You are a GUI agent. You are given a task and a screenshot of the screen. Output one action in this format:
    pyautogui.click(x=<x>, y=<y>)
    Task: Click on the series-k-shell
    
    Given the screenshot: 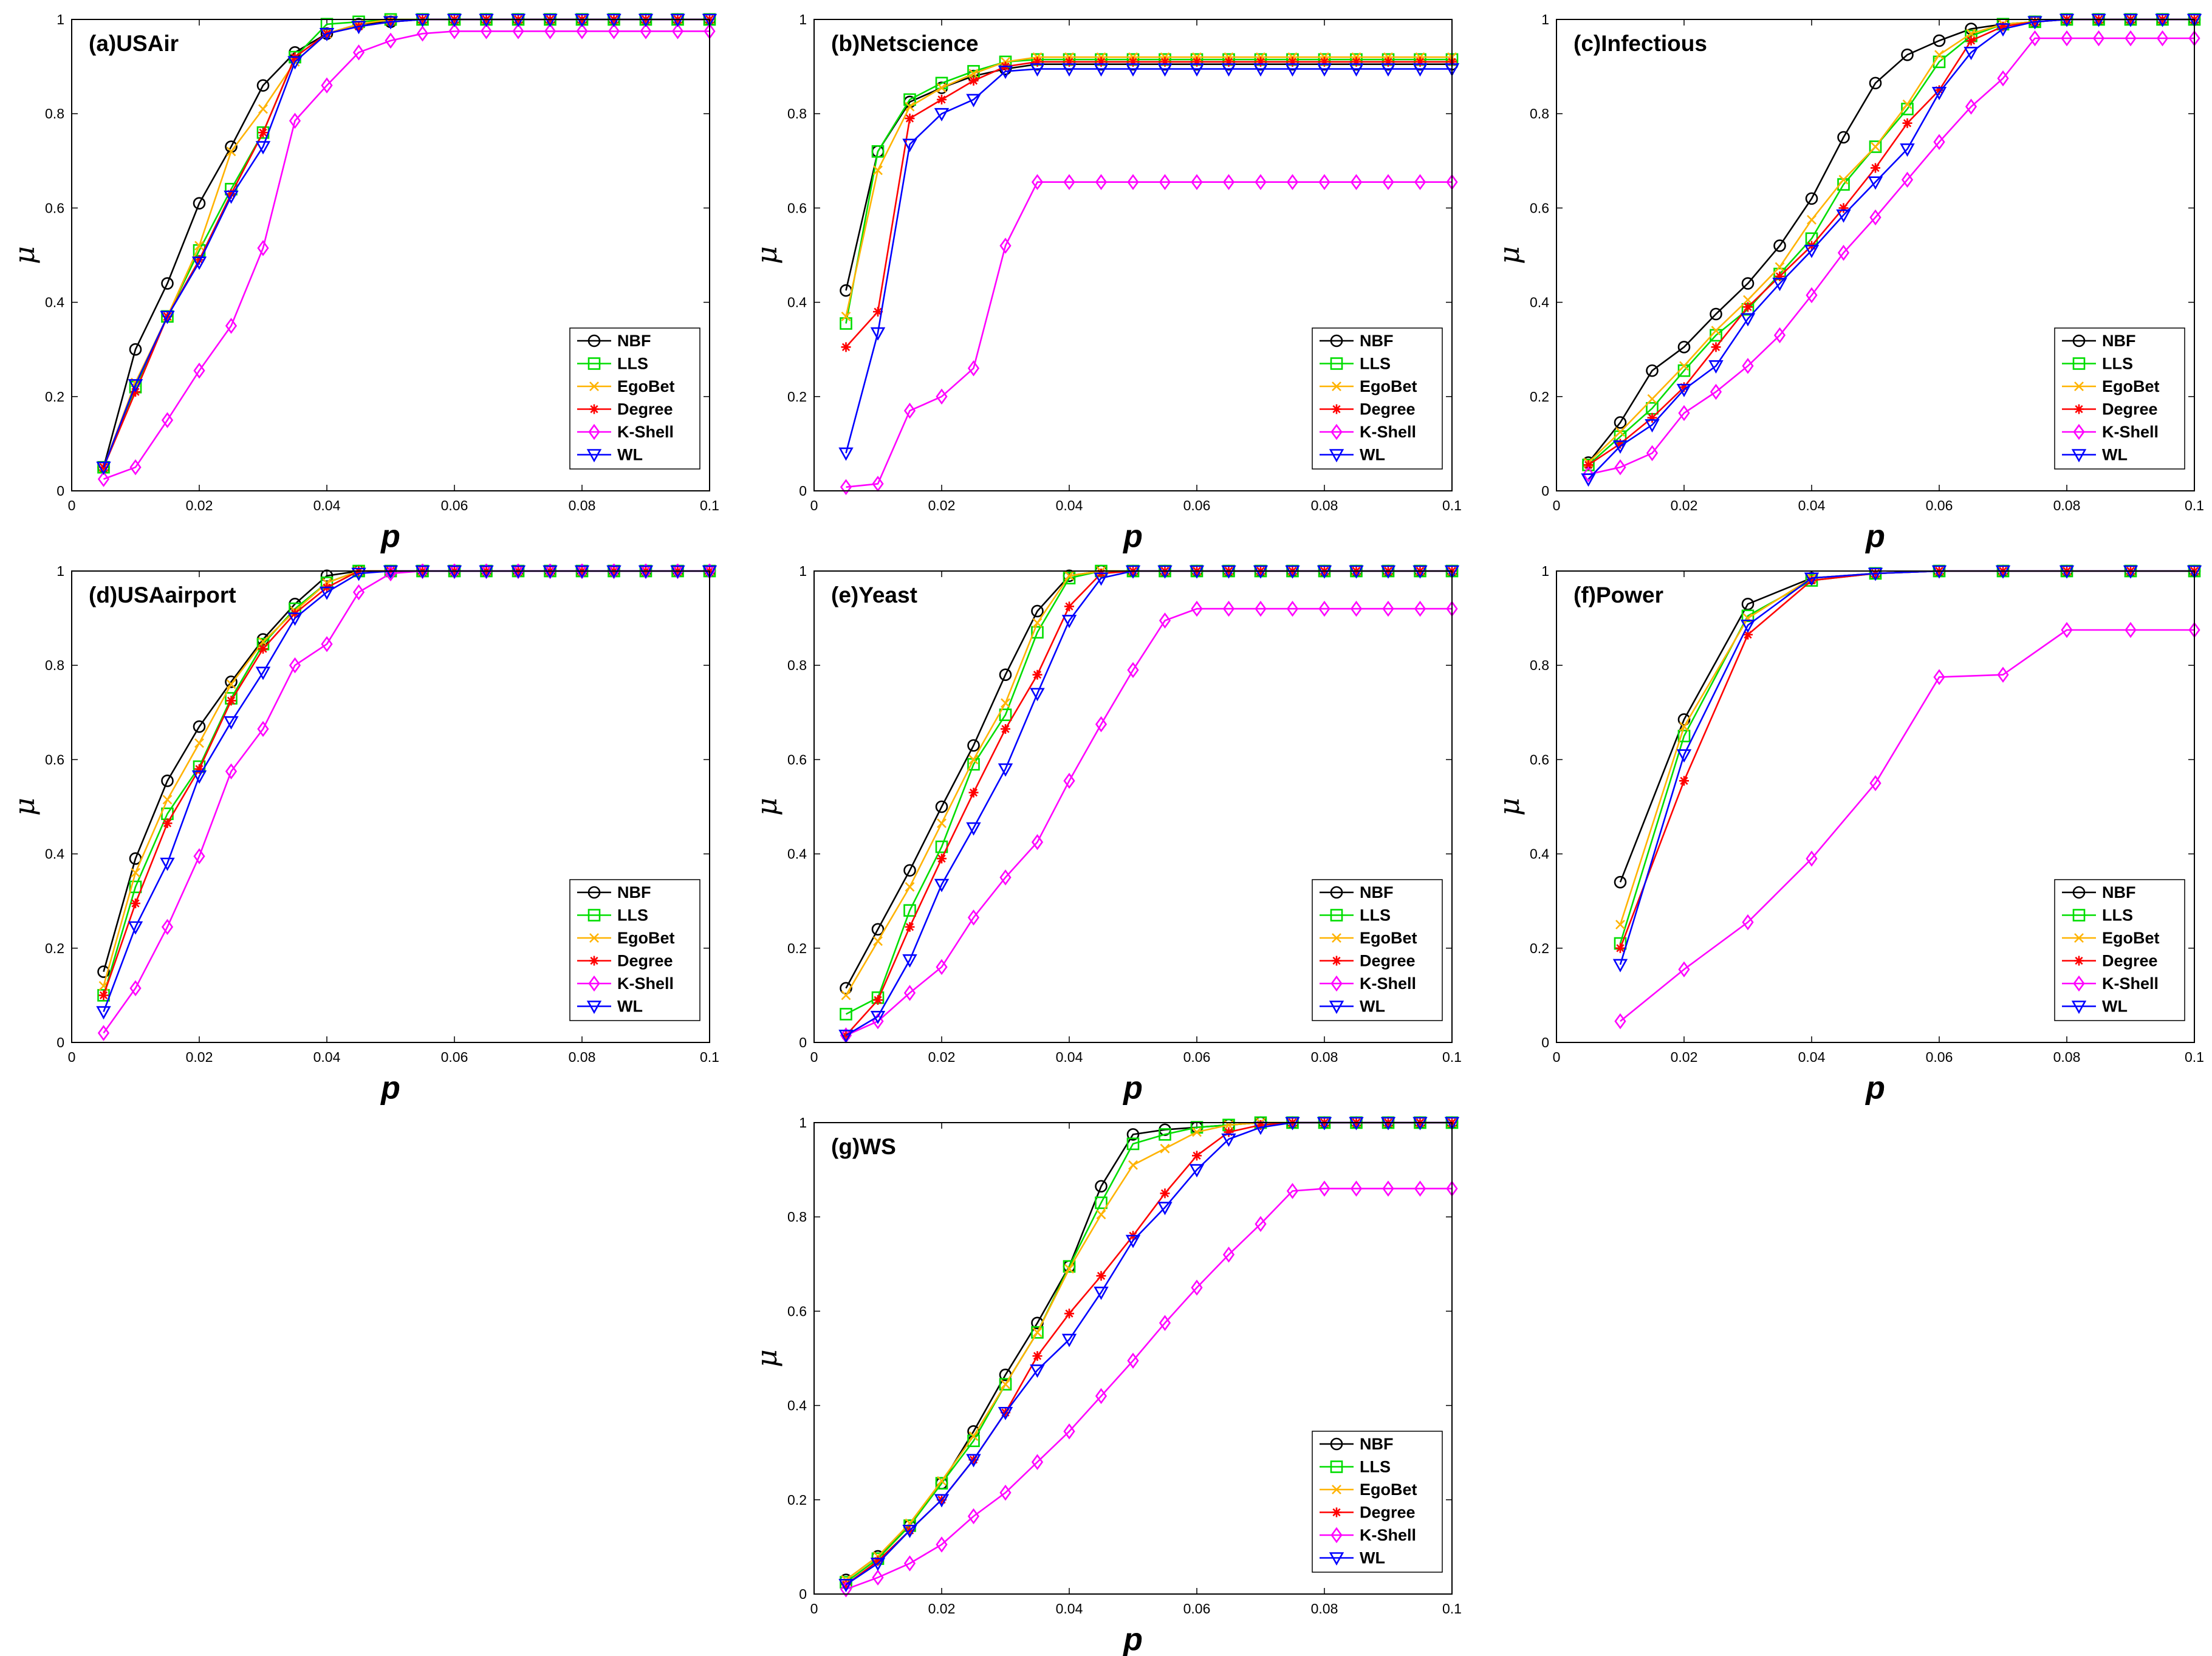 What is the action you would take?
    pyautogui.click(x=1891, y=256)
    